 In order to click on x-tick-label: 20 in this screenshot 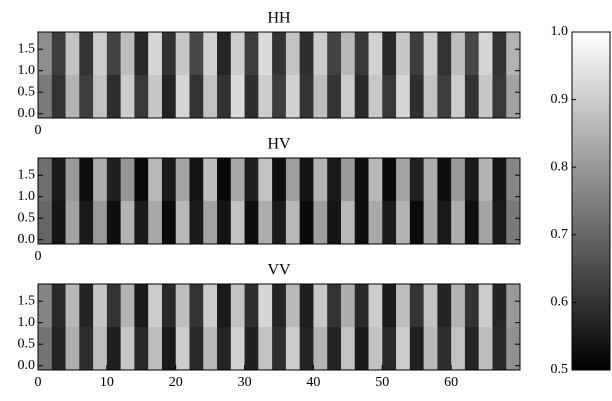, I will do `click(176, 382)`.